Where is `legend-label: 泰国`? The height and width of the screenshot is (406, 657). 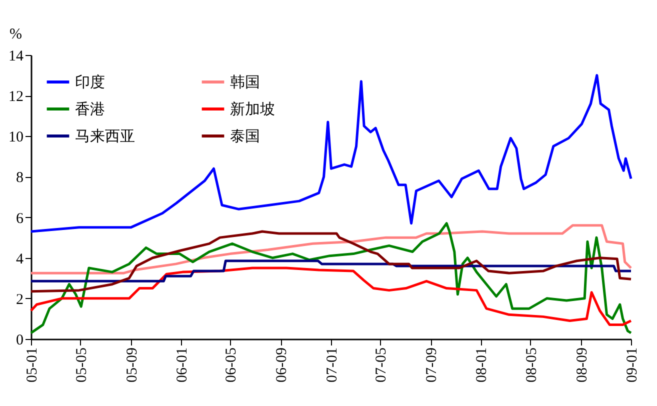
legend-label: 泰国 is located at coordinates (245, 137).